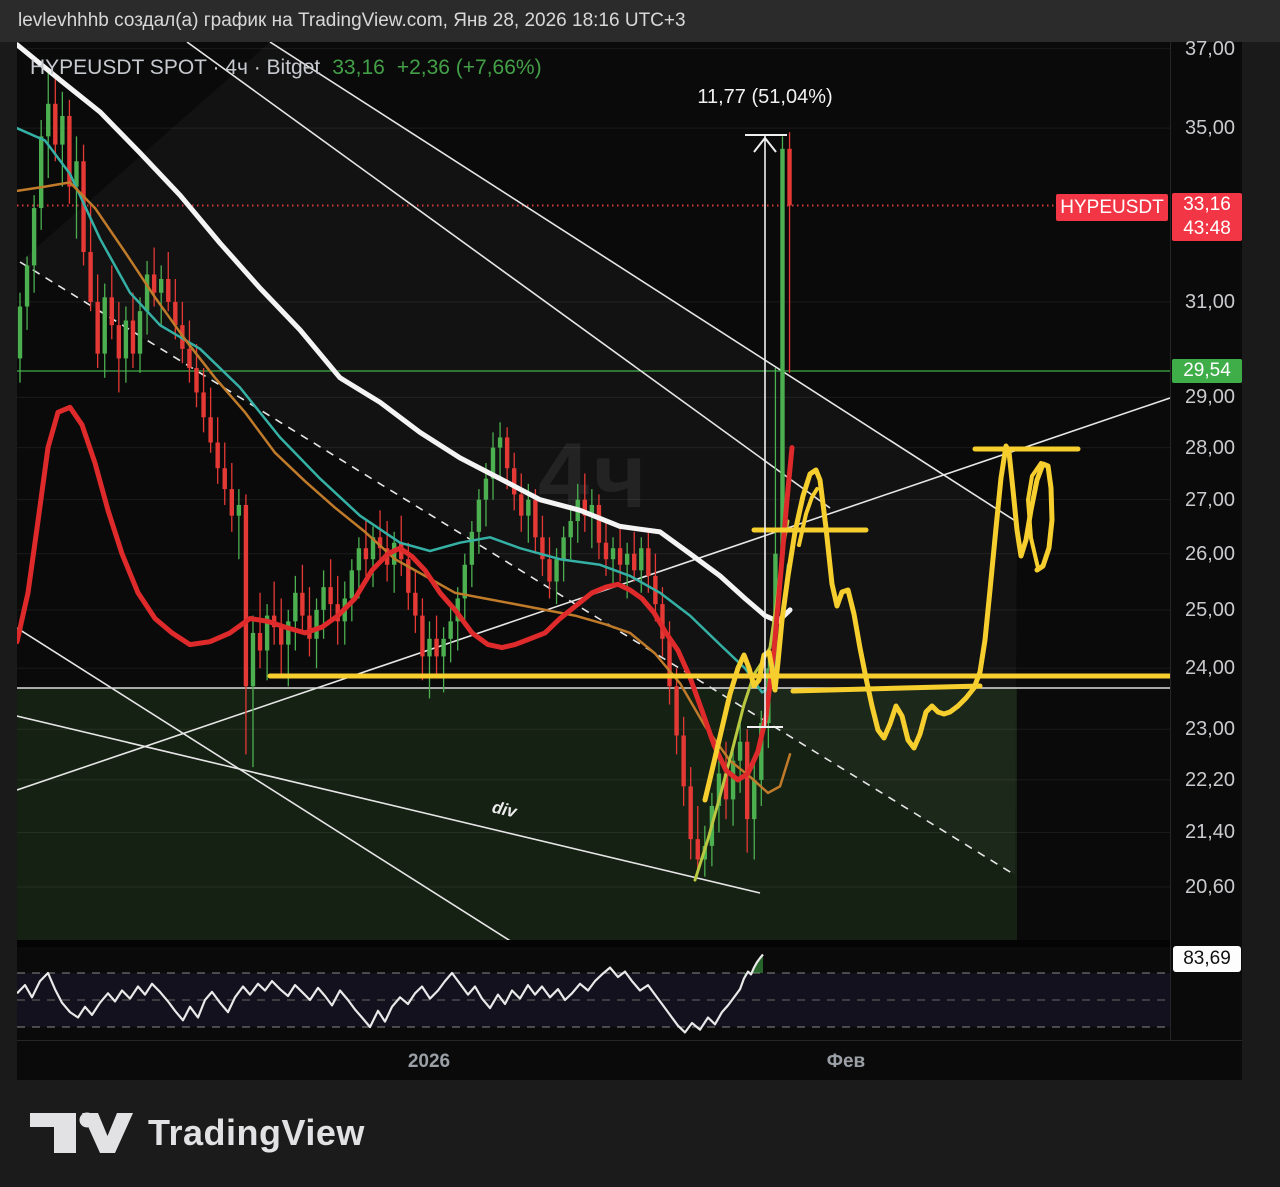 The width and height of the screenshot is (1280, 1187). What do you see at coordinates (1210, 779) in the screenshot?
I see `price-tick: 22,20` at bounding box center [1210, 779].